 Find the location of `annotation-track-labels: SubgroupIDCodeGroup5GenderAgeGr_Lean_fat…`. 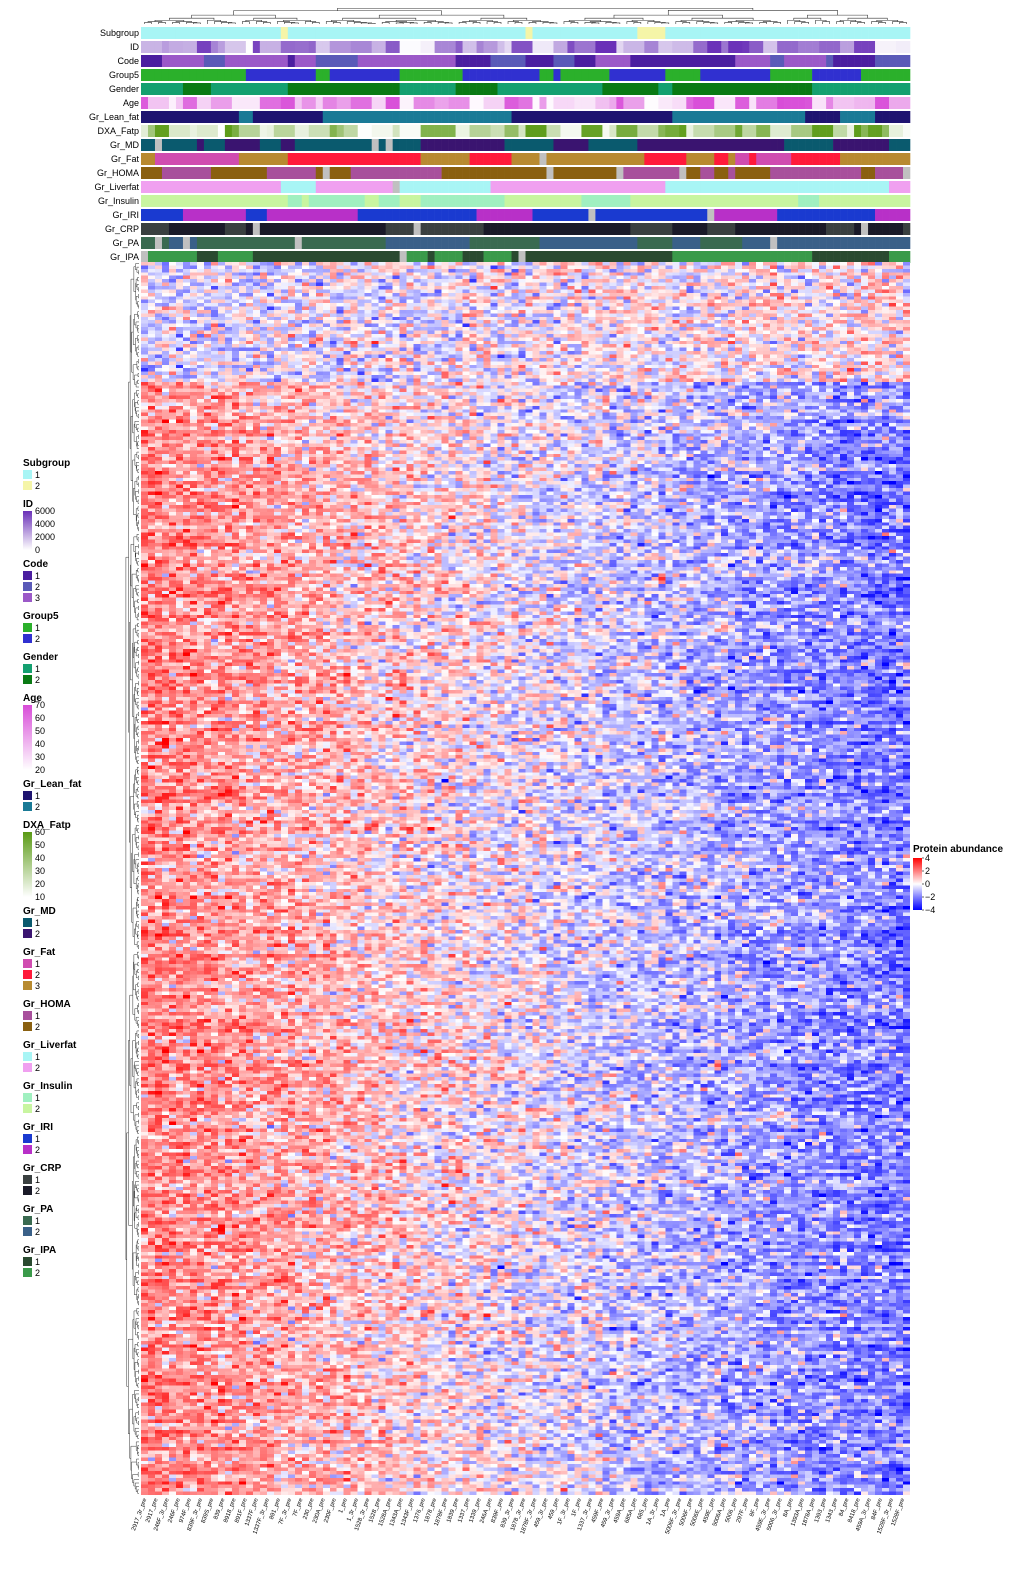

annotation-track-labels: SubgroupIDCodeGroup5GenderAgeGr_Lean_fat… is located at coordinates (114, 145).